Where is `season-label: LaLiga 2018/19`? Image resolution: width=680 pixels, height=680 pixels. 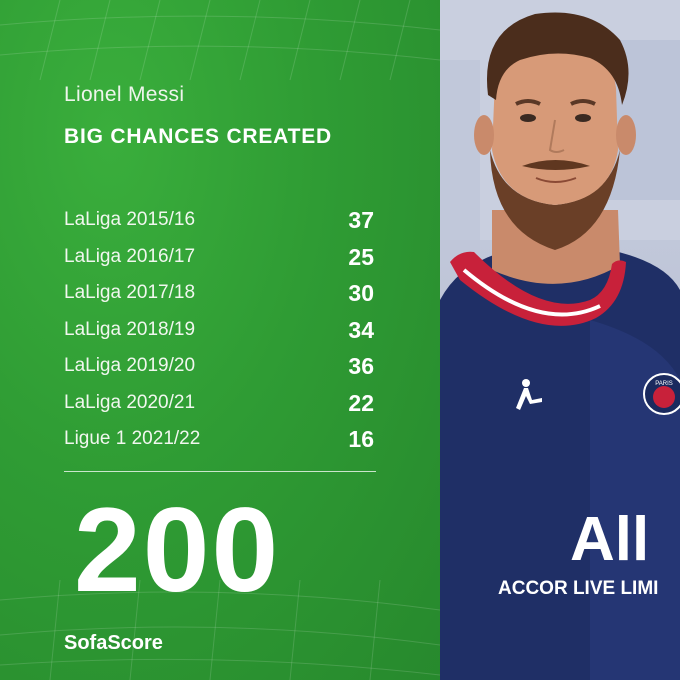 season-label: LaLiga 2018/19 is located at coordinates (130, 329).